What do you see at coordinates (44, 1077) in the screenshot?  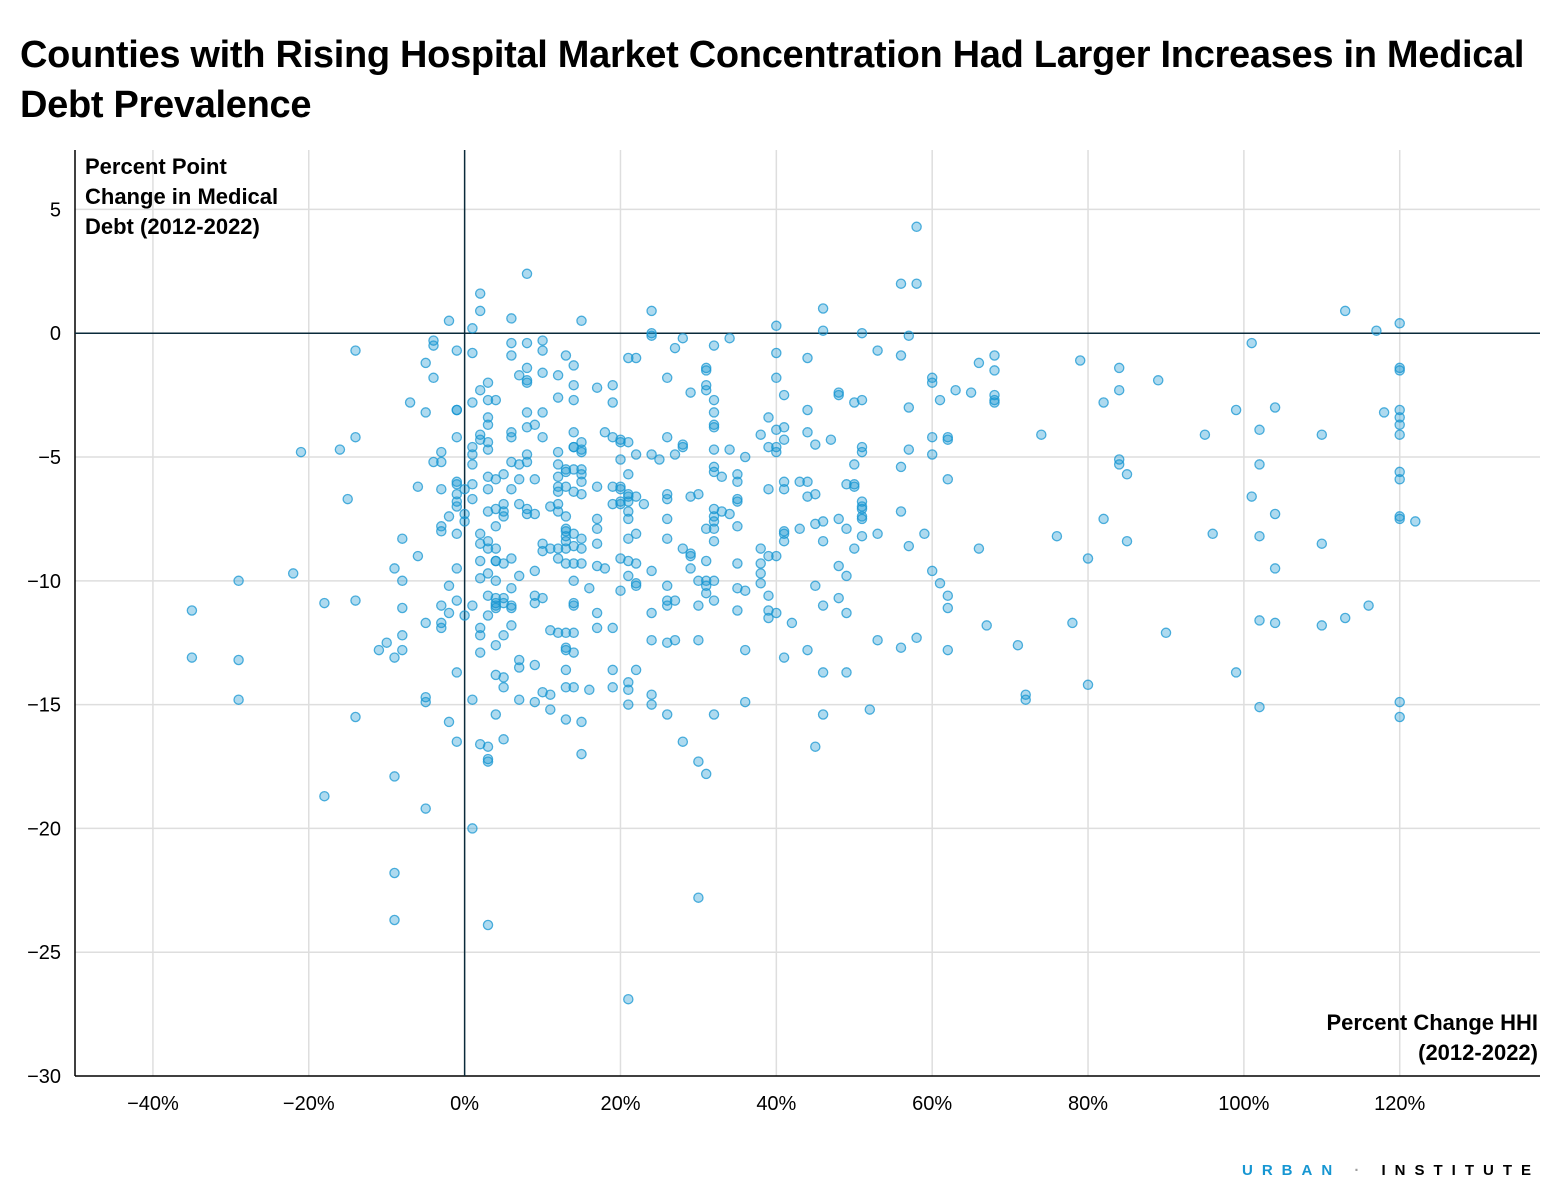 I see `y-tick-label: −30` at bounding box center [44, 1077].